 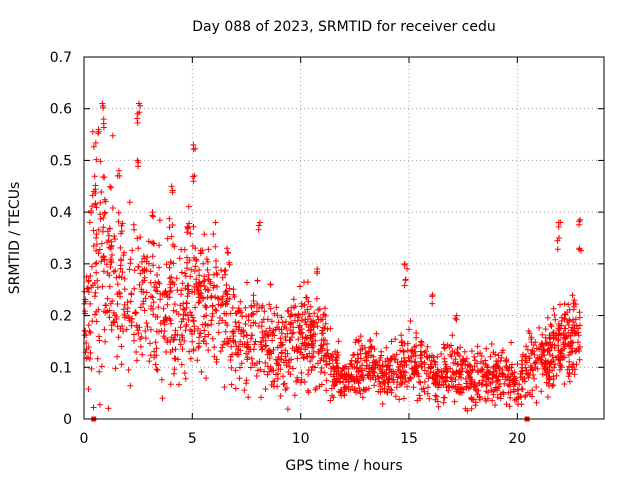 What do you see at coordinates (61, 213) in the screenshot?
I see `y-tick-label: 0.4` at bounding box center [61, 213].